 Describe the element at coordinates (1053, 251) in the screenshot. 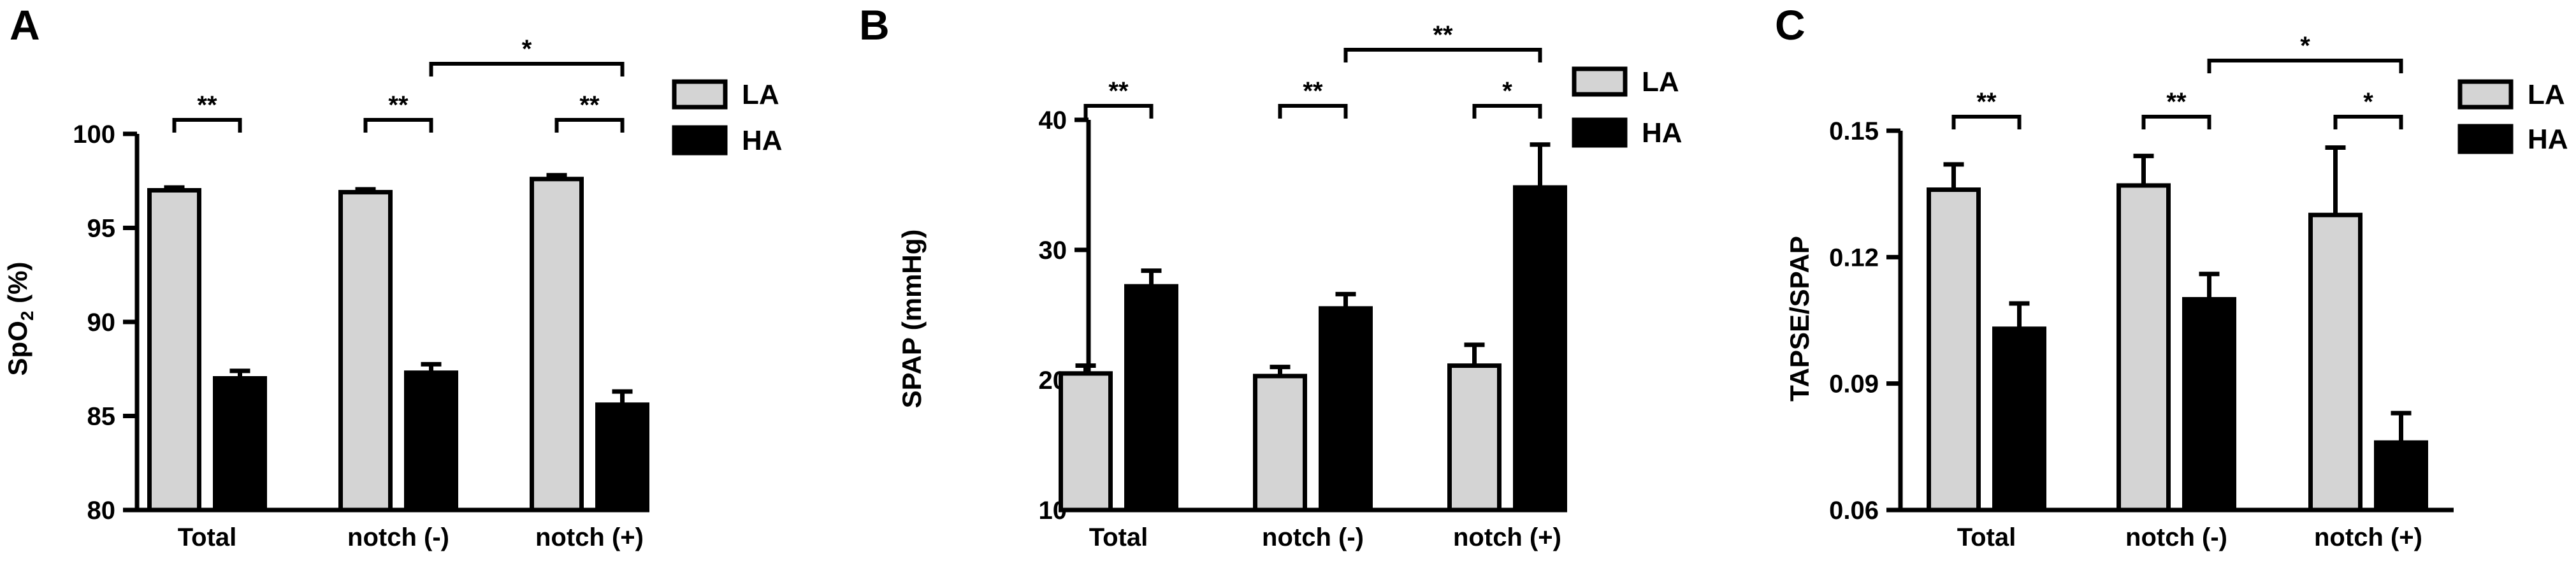

I see `y-tick-label: 30` at that location.